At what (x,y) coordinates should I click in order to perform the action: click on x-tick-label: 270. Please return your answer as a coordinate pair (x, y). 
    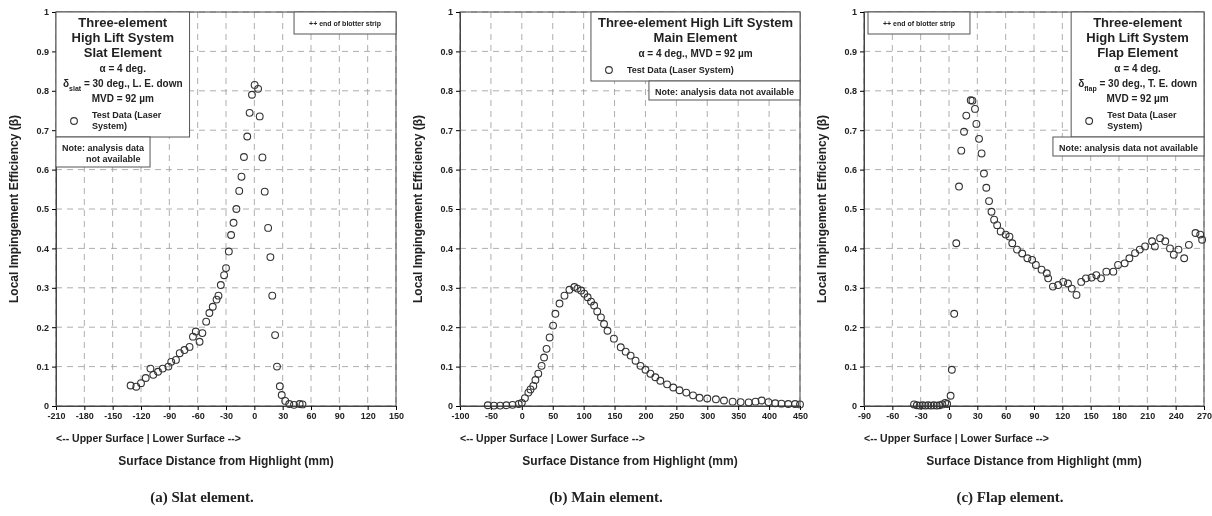
    Looking at the image, I should click on (1204, 416).